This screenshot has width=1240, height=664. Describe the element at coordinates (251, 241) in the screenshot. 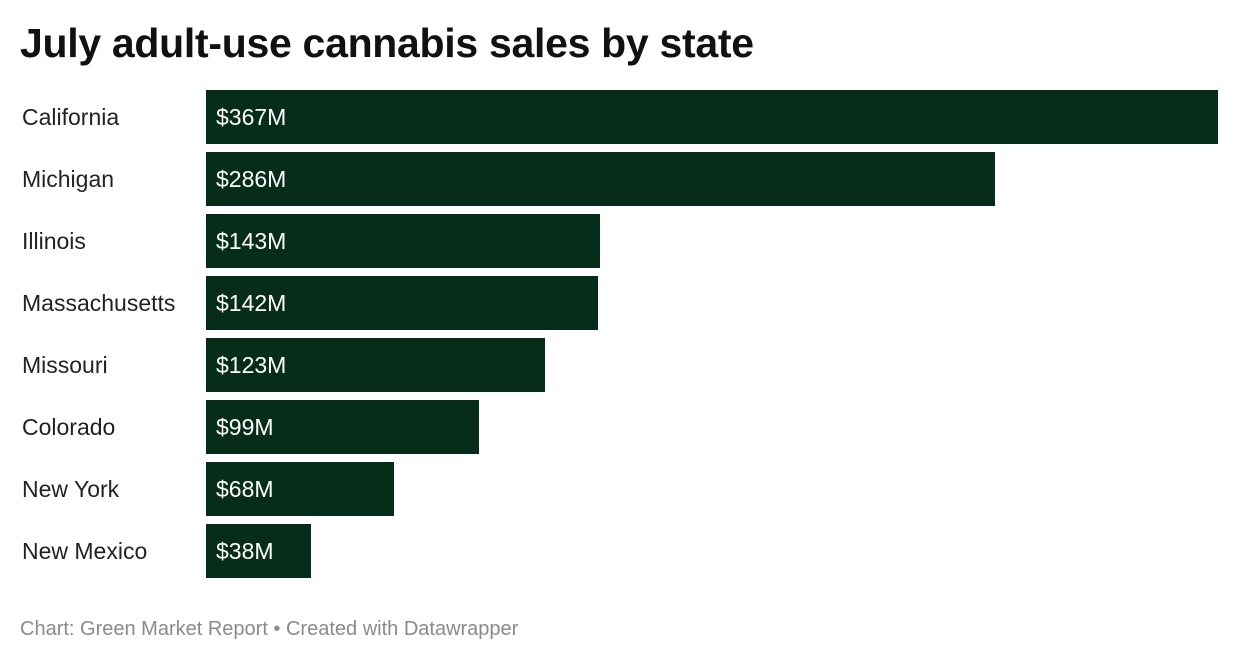

I see `bar-value-label: $143M` at that location.